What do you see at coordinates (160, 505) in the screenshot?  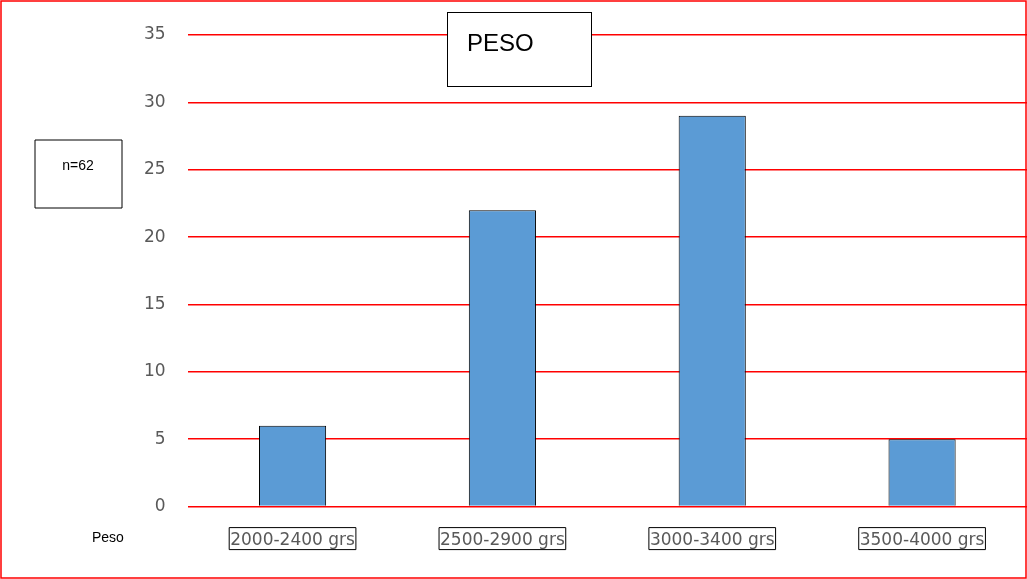 I see `y-tick-label: 0` at bounding box center [160, 505].